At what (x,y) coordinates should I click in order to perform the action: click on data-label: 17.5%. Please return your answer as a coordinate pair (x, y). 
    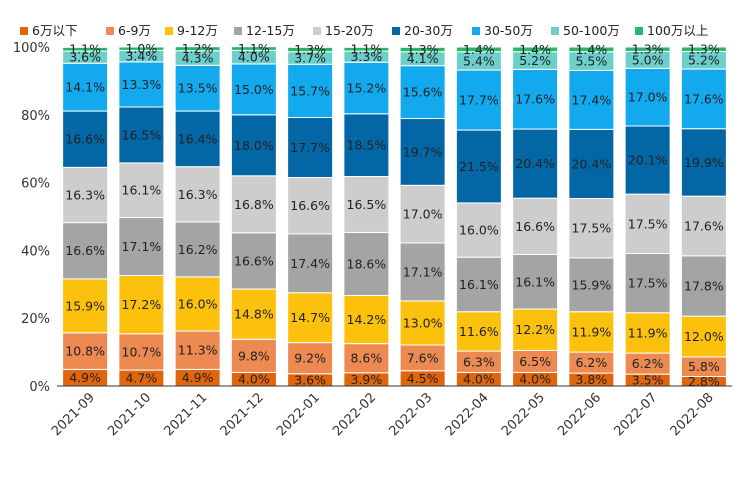
    Looking at the image, I should click on (648, 283).